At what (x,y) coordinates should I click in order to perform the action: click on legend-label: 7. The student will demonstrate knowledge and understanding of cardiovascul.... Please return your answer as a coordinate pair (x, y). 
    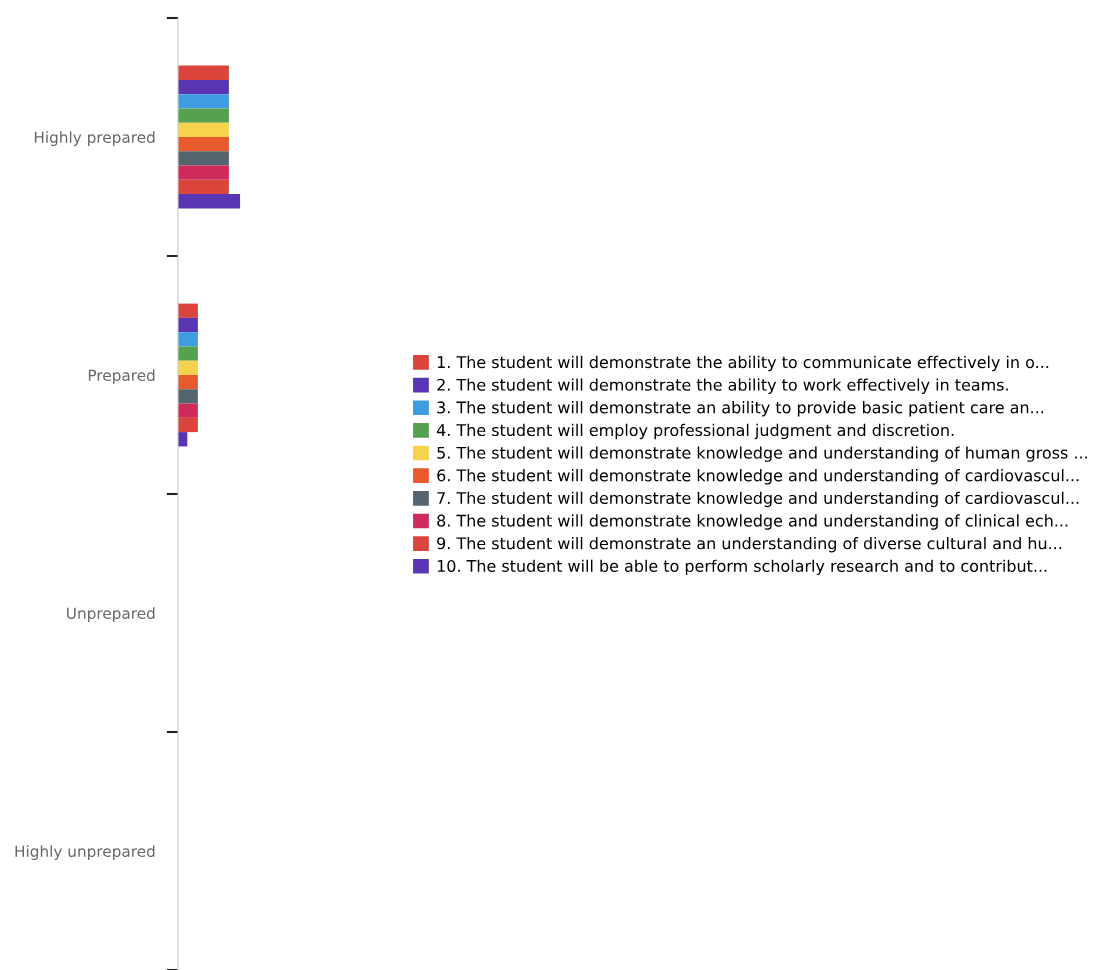
    Looking at the image, I should click on (758, 499).